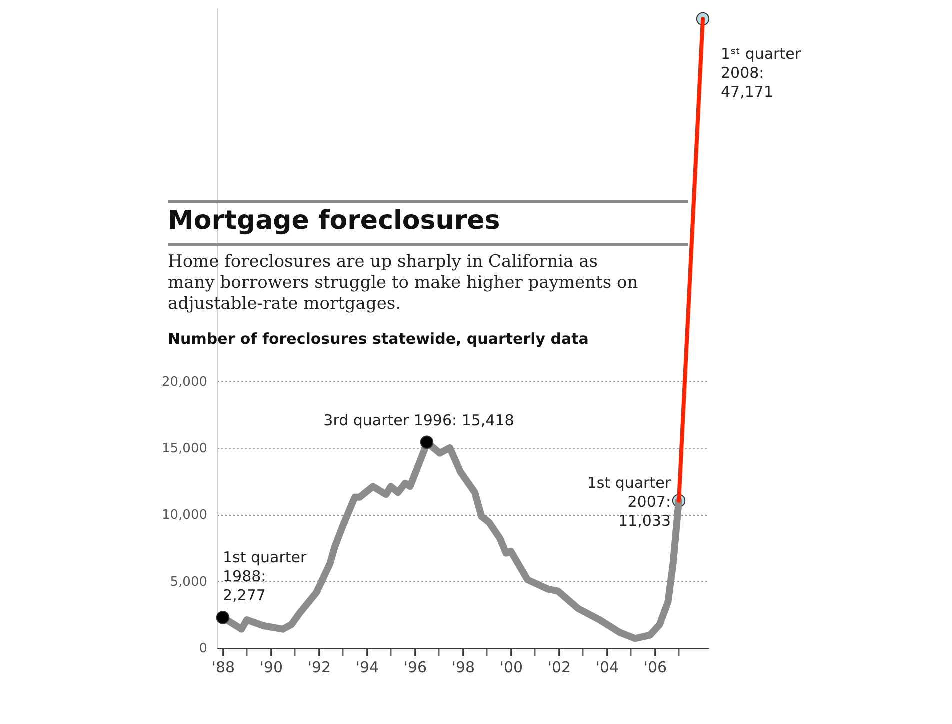  I want to click on x-tick-label: '88, so click(224, 667).